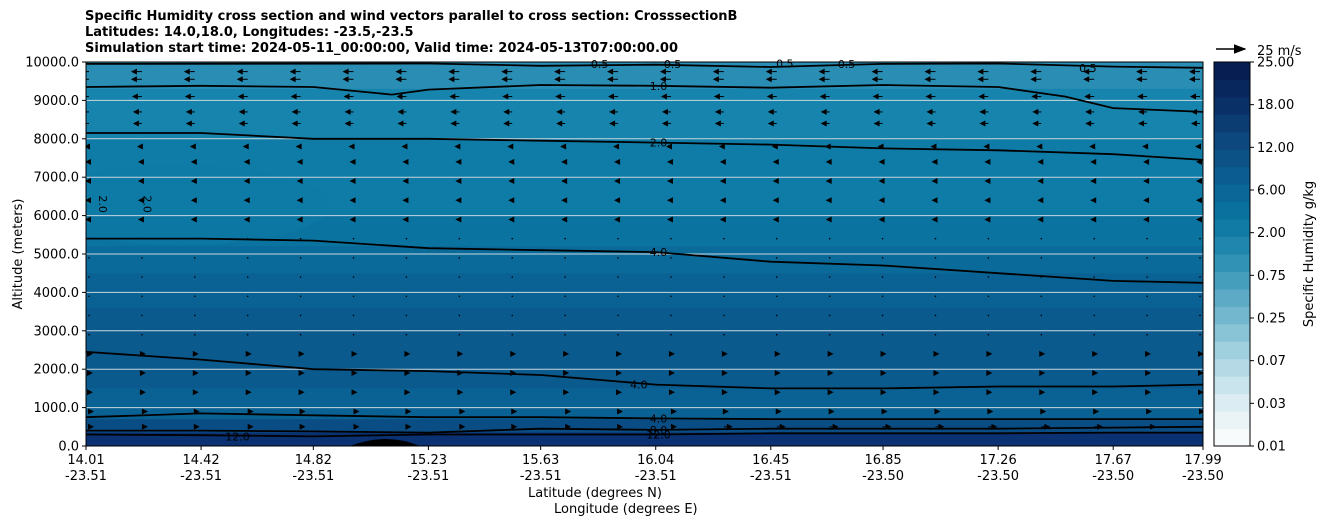 The image size is (1326, 526). What do you see at coordinates (659, 430) in the screenshot?
I see `contour-label: 8.0` at bounding box center [659, 430].